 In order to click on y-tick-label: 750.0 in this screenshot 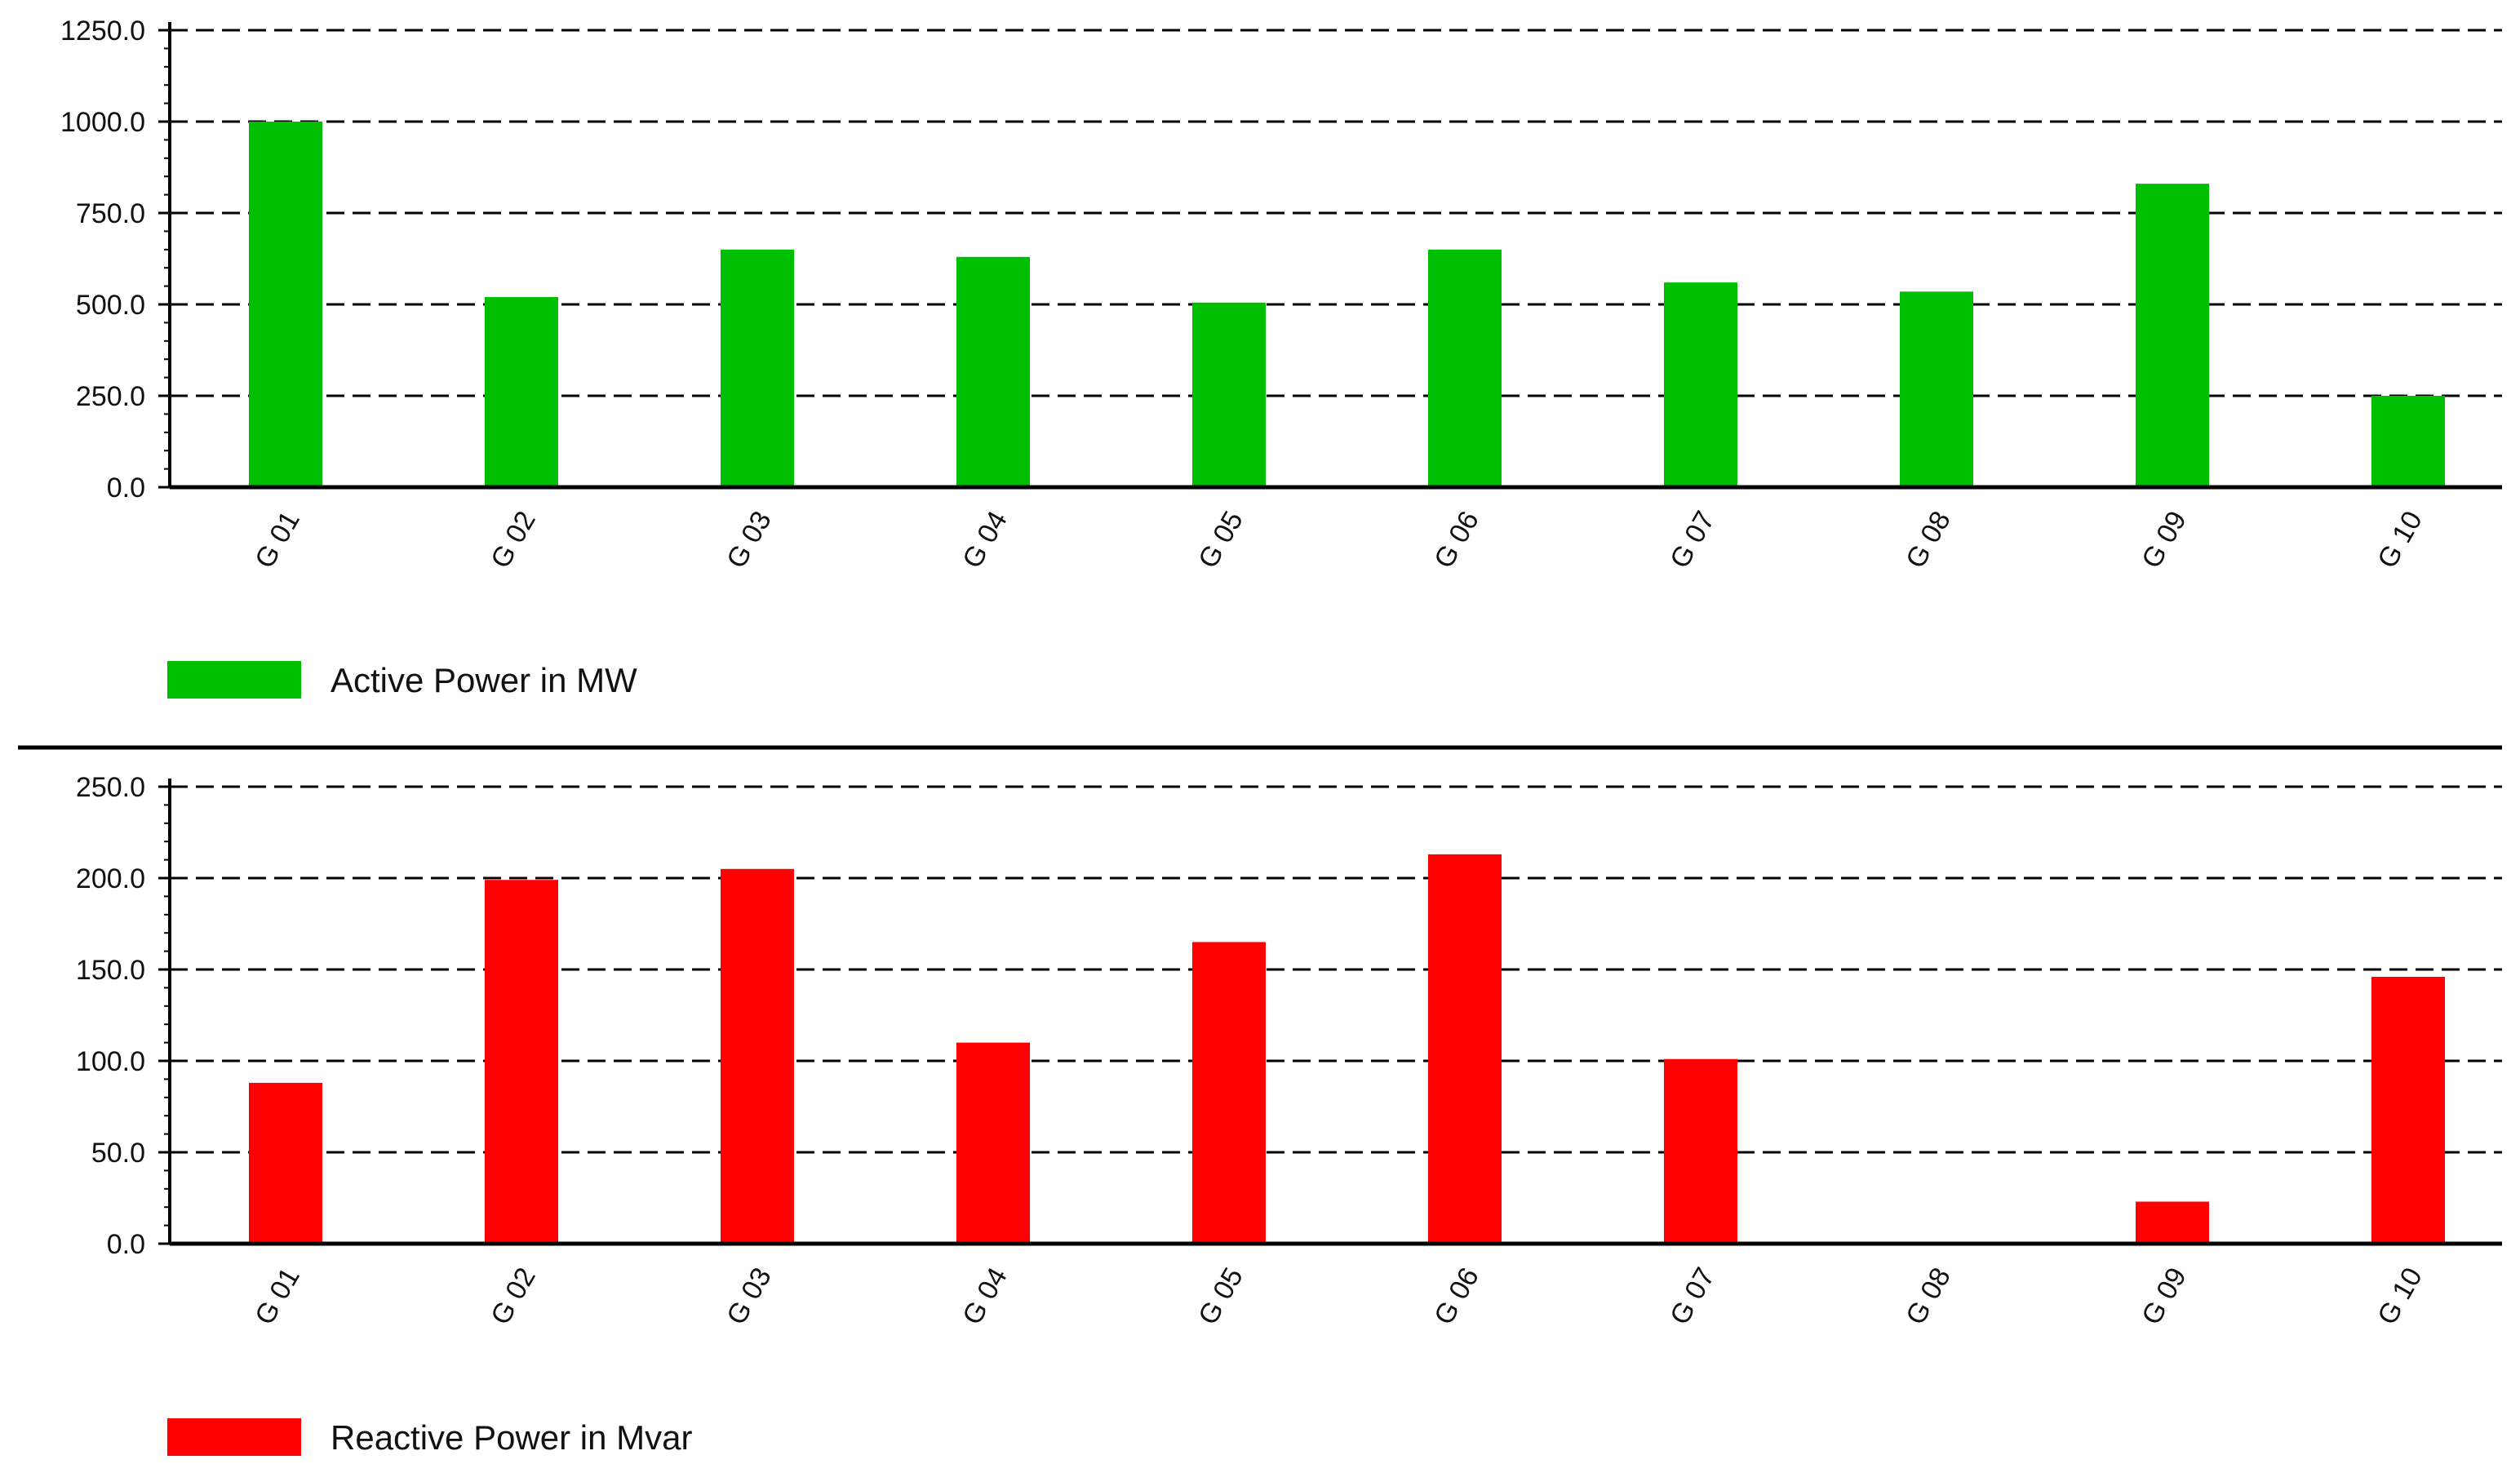, I will do `click(110, 214)`.